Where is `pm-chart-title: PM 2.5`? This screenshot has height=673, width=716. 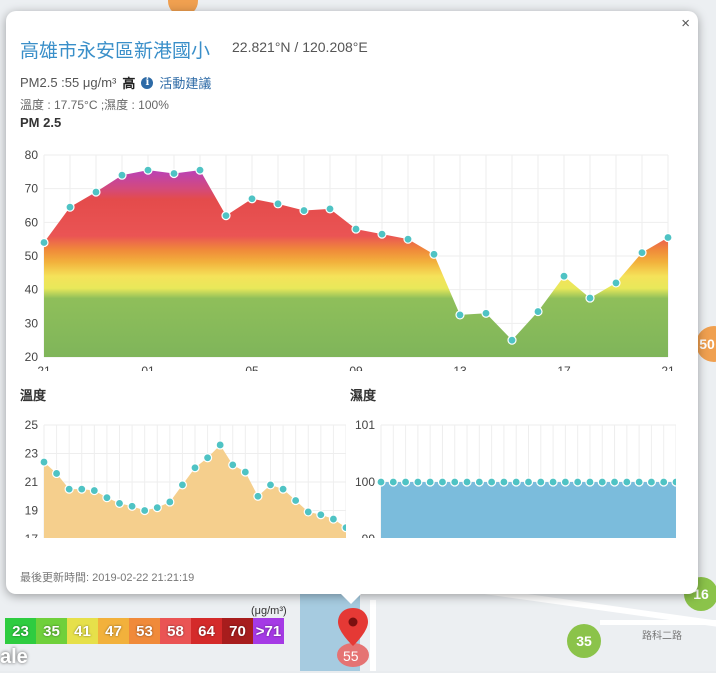
pm-chart-title: PM 2.5 is located at coordinates (41, 122).